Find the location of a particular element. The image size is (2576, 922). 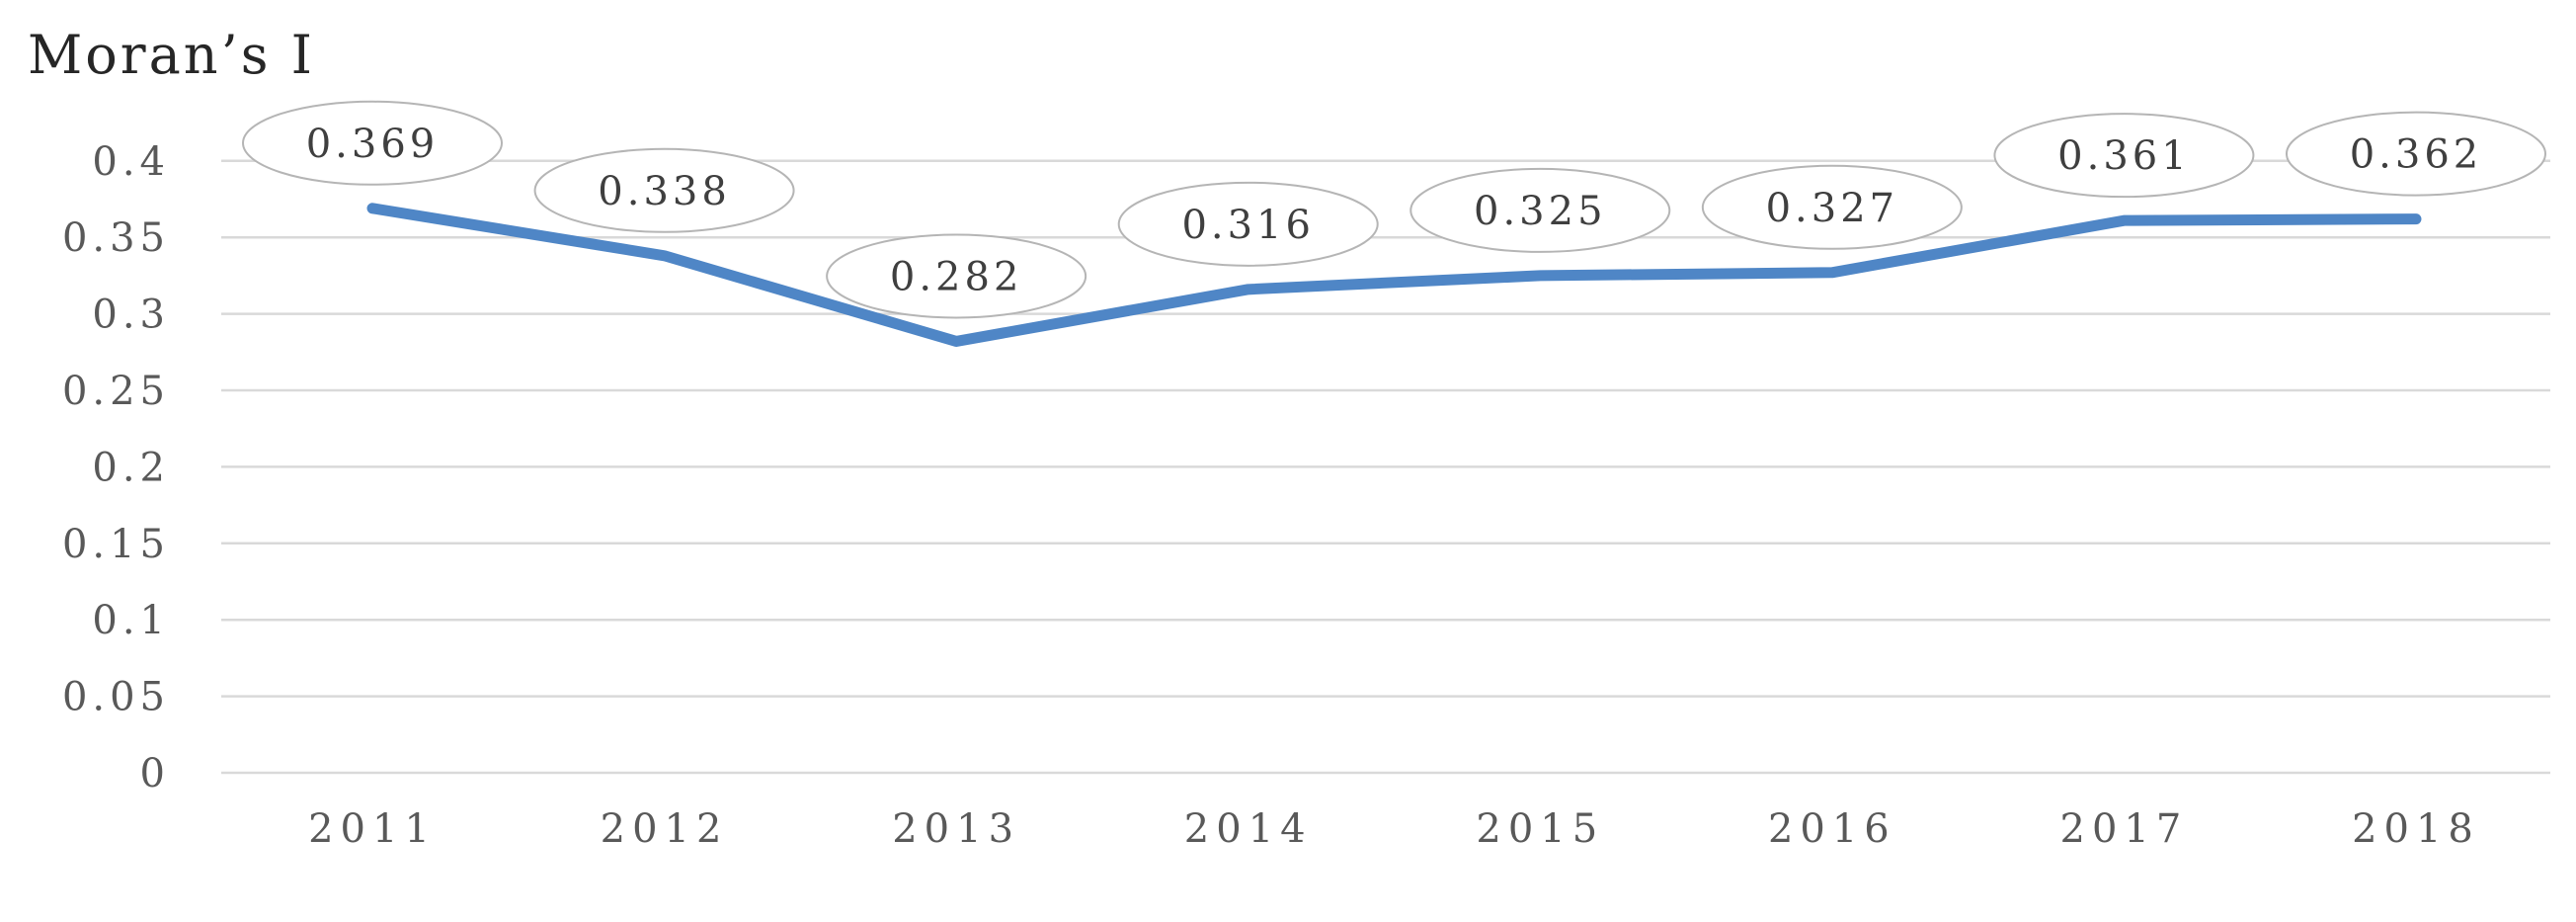

data-label-text: 0.282 is located at coordinates (956, 276).